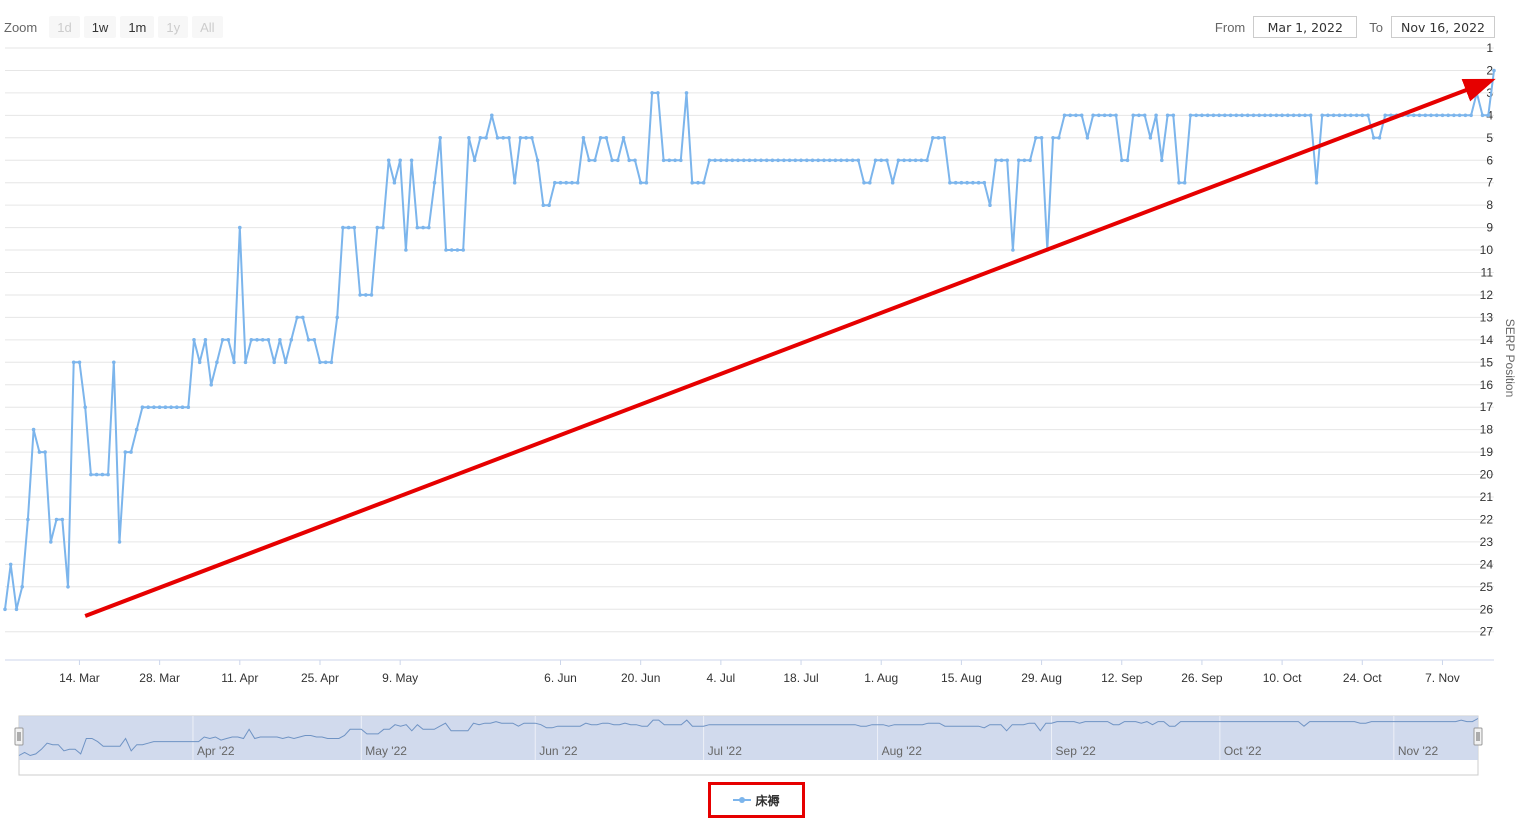  I want to click on zoom-1m-button: 1m, so click(137, 27).